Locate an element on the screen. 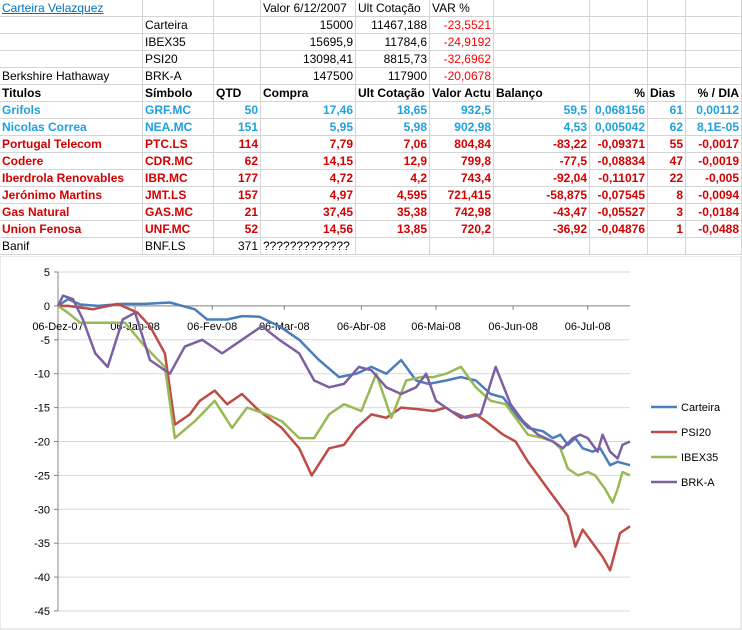 This screenshot has height=630, width=742. sheet-title-link: Carteira Velazquez is located at coordinates (71, 8).